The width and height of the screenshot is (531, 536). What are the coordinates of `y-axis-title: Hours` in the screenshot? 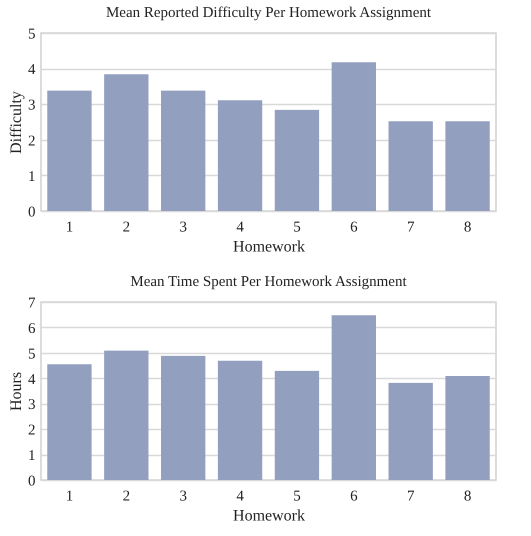 It's located at (16, 392).